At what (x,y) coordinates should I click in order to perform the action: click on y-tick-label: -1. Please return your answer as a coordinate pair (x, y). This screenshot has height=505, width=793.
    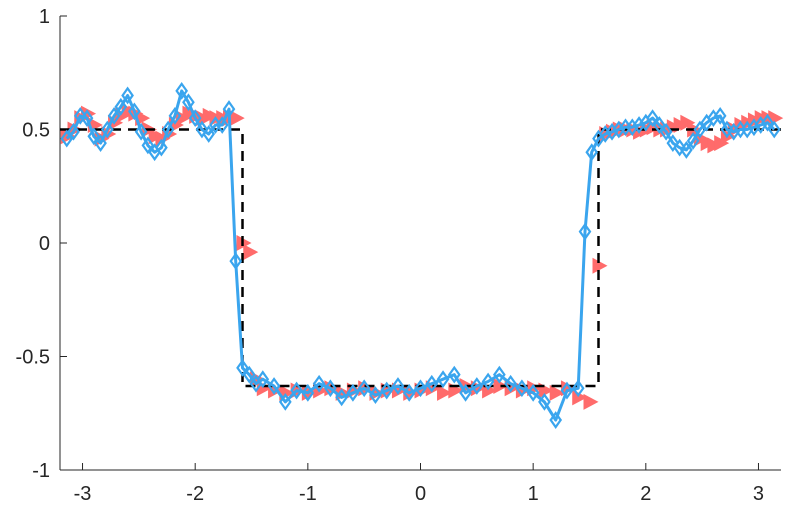
    Looking at the image, I should click on (41, 471).